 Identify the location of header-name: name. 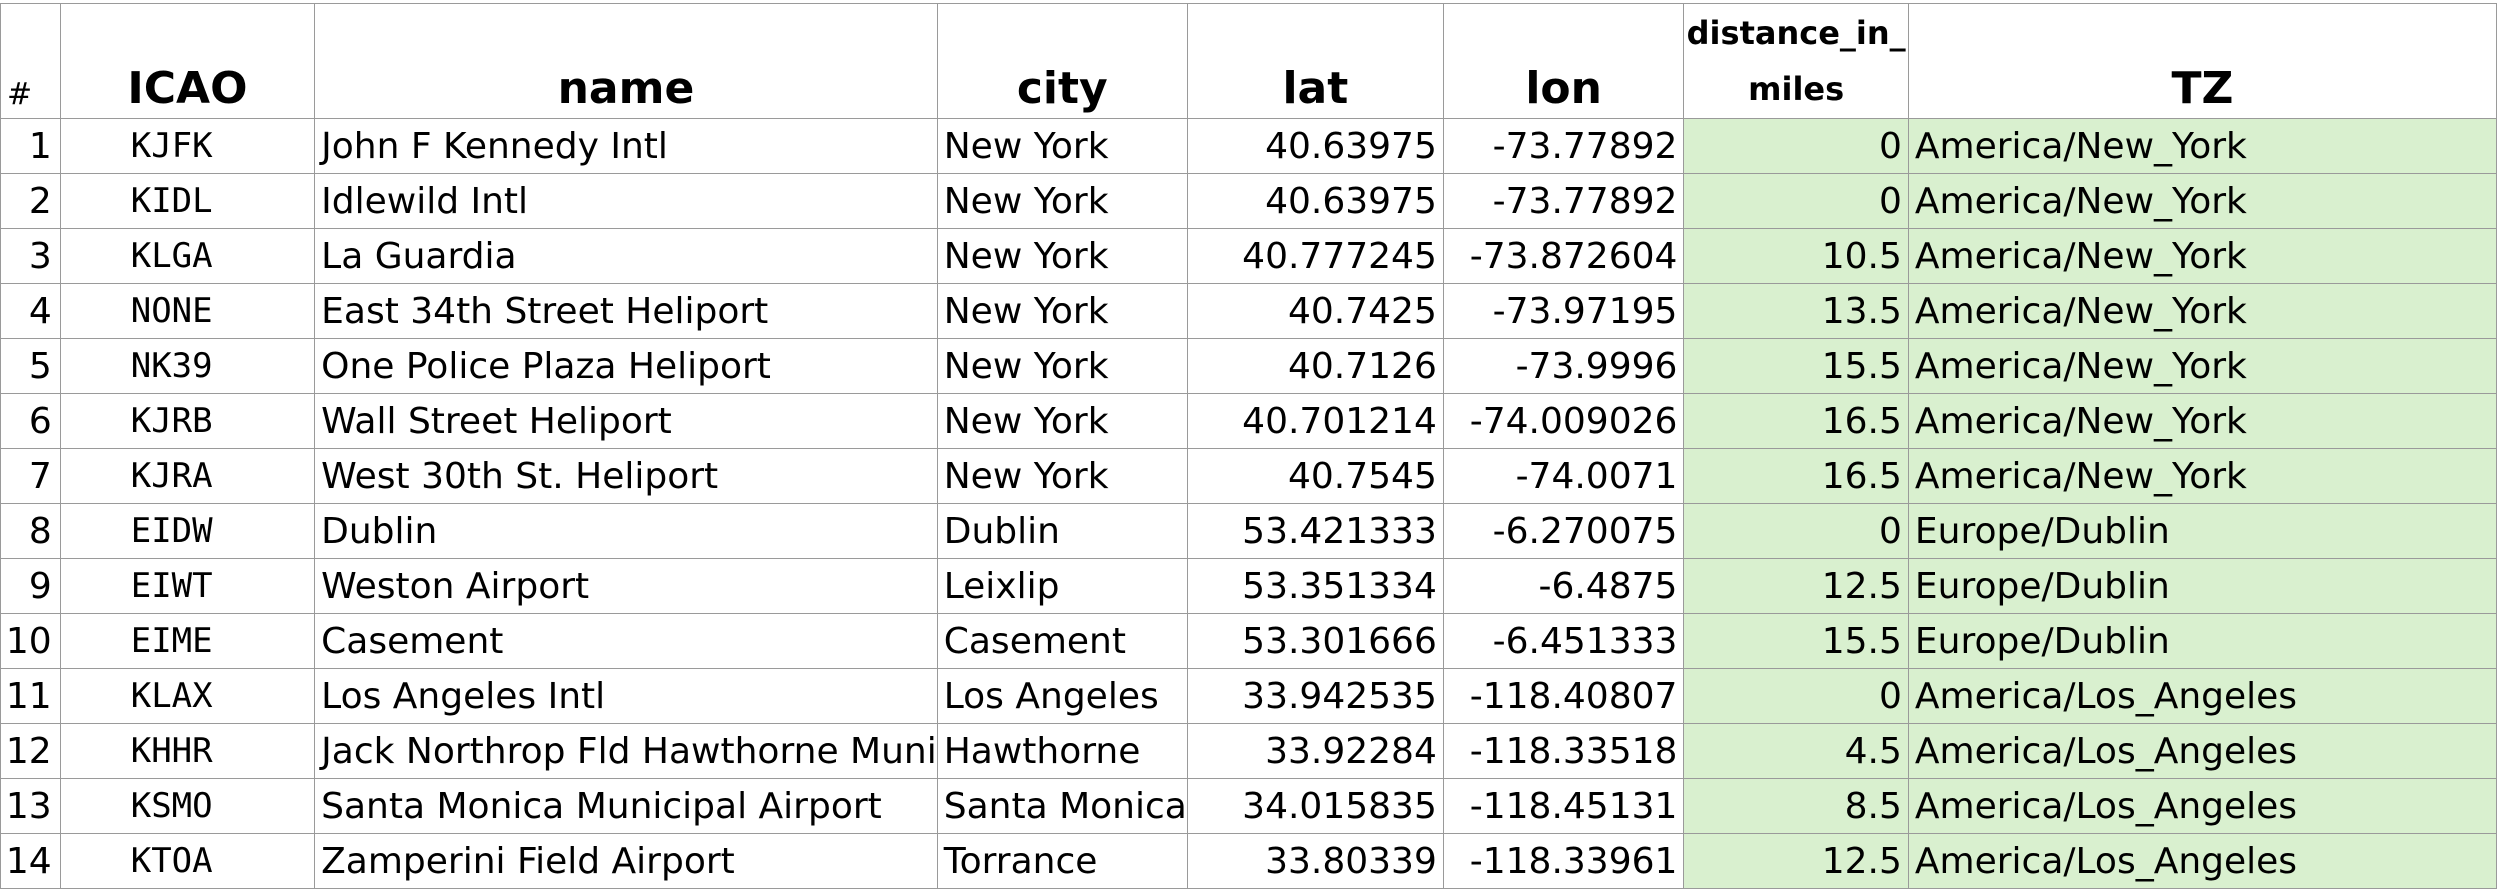
(626, 61).